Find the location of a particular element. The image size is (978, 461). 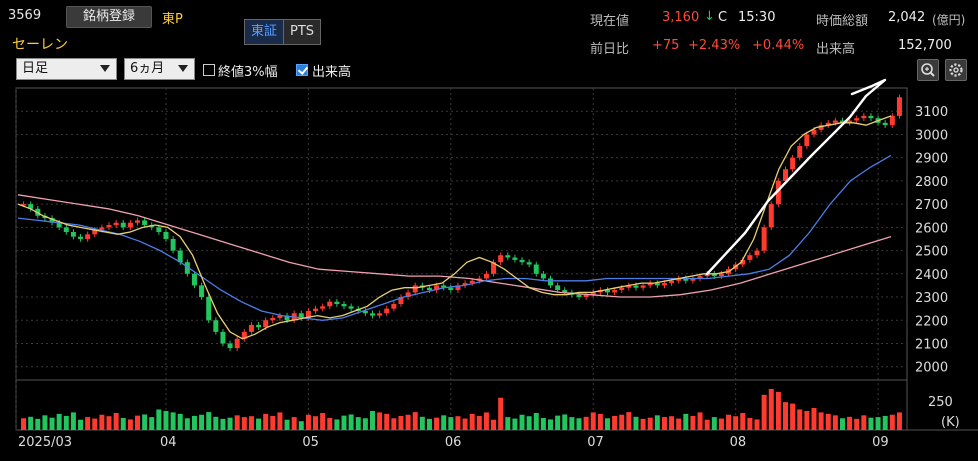

price-tick-label: 2900 is located at coordinates (931, 159).